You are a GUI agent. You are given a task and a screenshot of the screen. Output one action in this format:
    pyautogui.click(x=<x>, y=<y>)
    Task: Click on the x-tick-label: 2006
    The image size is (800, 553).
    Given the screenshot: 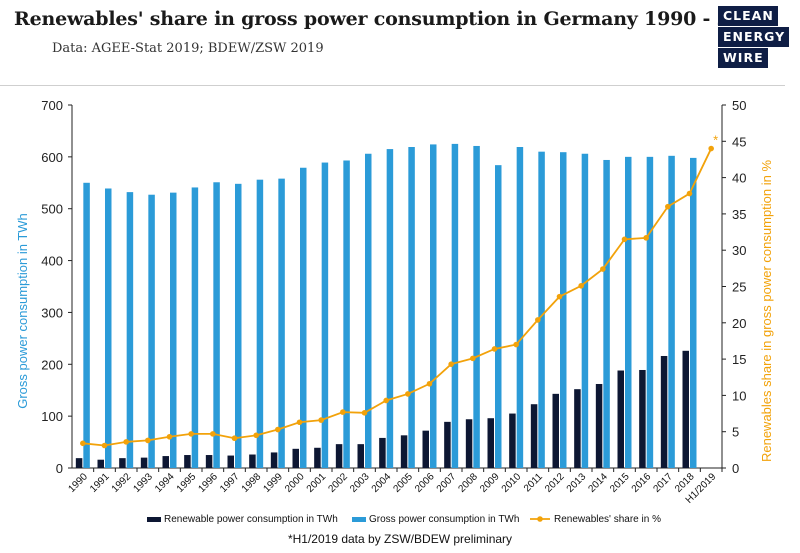 What is the action you would take?
    pyautogui.click(x=425, y=483)
    